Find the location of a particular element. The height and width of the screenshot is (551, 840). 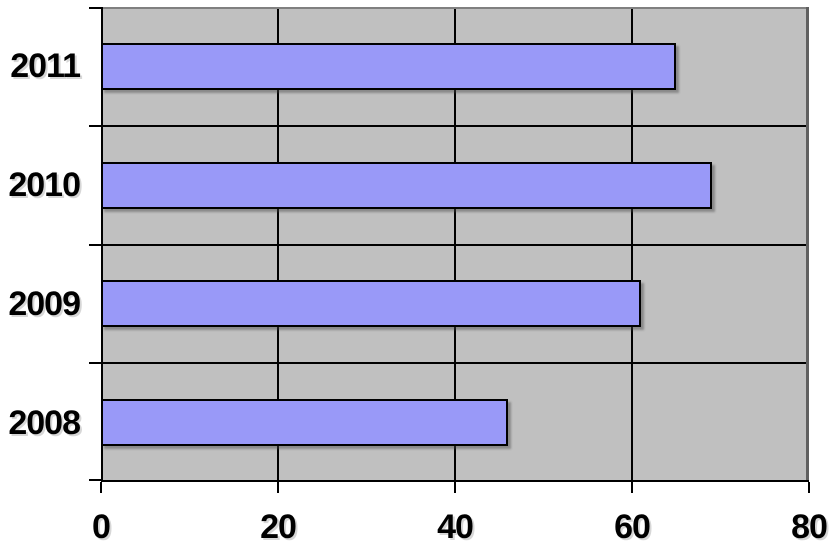

x-tick-label: 60 is located at coordinates (632, 527).